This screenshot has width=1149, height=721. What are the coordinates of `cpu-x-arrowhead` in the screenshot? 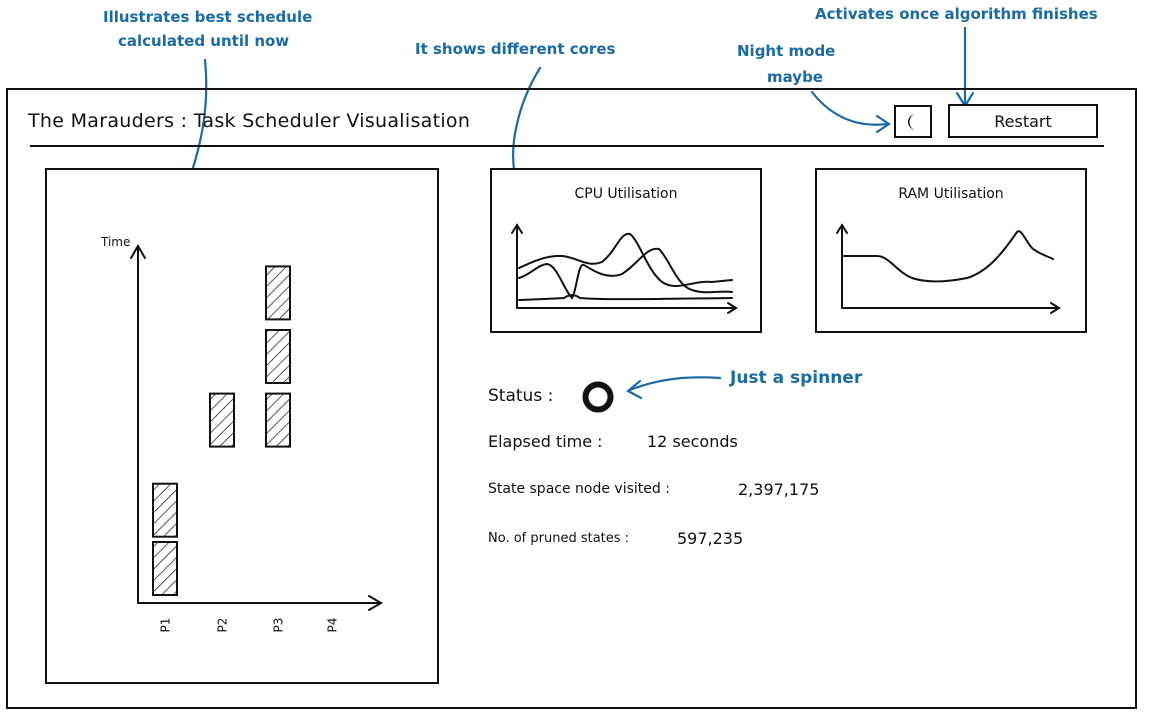 It's located at (732, 308).